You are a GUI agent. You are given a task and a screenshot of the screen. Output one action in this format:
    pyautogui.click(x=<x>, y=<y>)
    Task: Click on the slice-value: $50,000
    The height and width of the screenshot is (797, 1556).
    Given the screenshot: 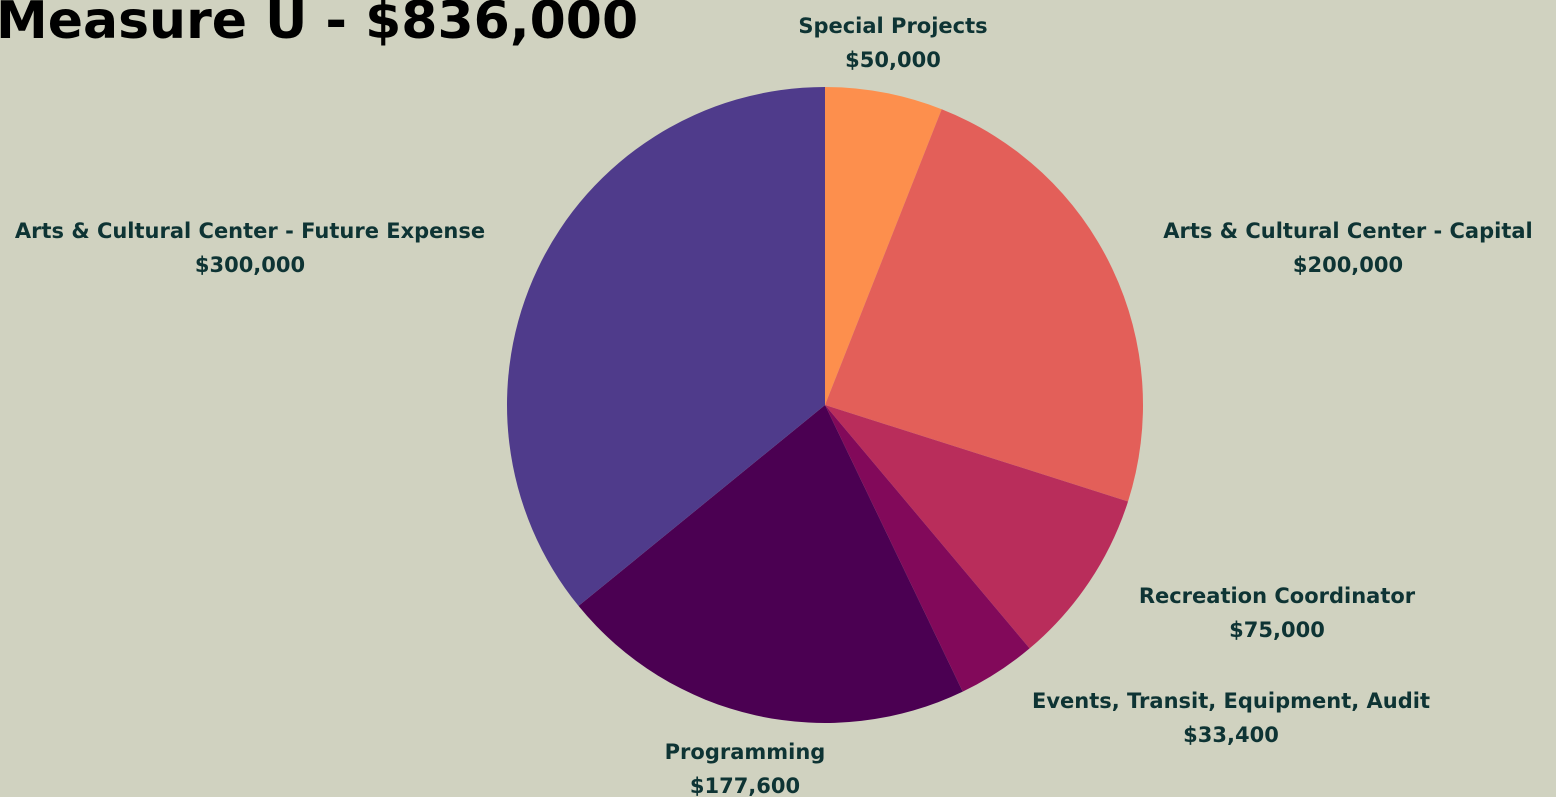 What is the action you would take?
    pyautogui.click(x=893, y=60)
    